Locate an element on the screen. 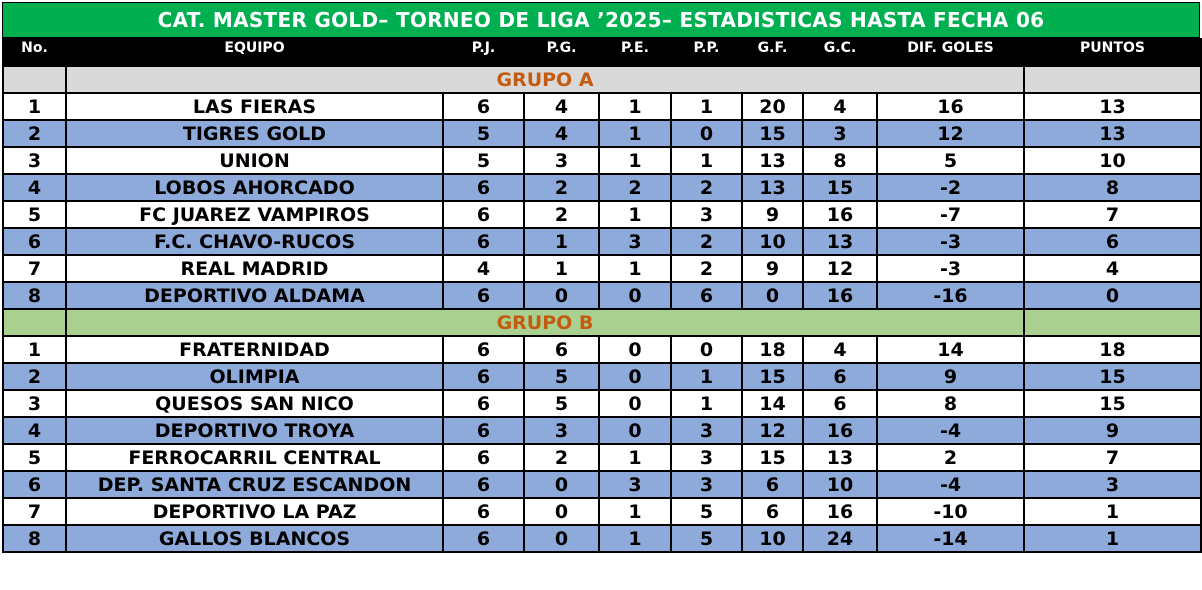  table-row: 3 UNION 5 3 1 1 13 8 5 10 is located at coordinates (602, 160).